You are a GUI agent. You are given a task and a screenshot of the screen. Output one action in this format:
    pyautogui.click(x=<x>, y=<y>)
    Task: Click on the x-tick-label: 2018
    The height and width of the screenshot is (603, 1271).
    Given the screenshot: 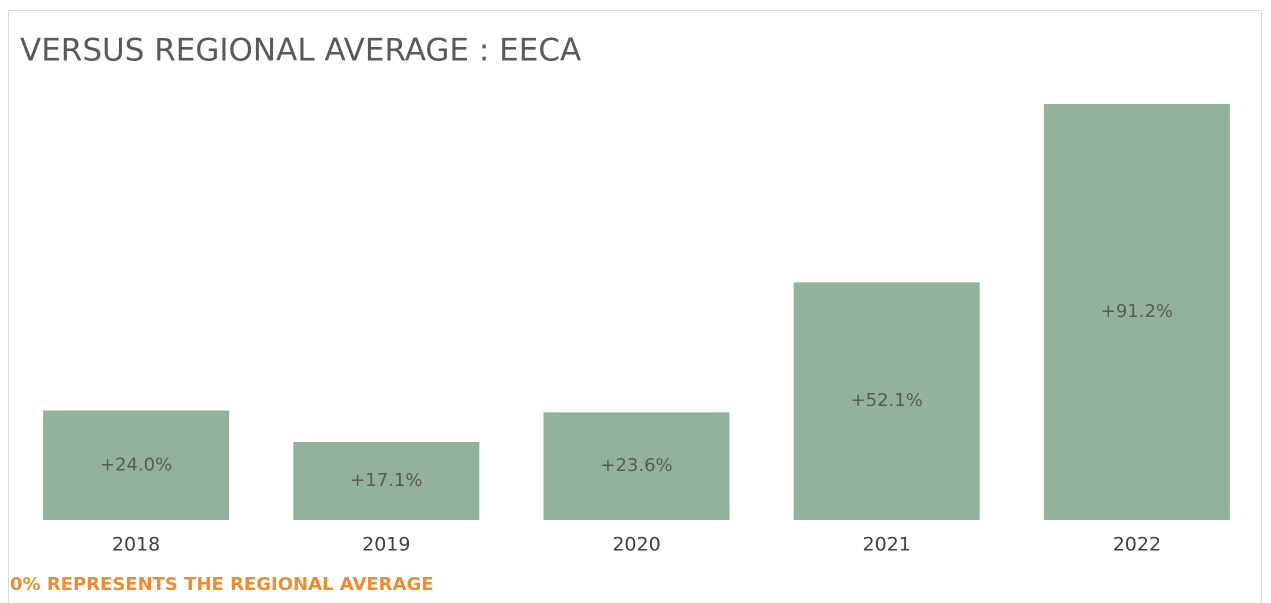 What is the action you would take?
    pyautogui.click(x=136, y=545)
    